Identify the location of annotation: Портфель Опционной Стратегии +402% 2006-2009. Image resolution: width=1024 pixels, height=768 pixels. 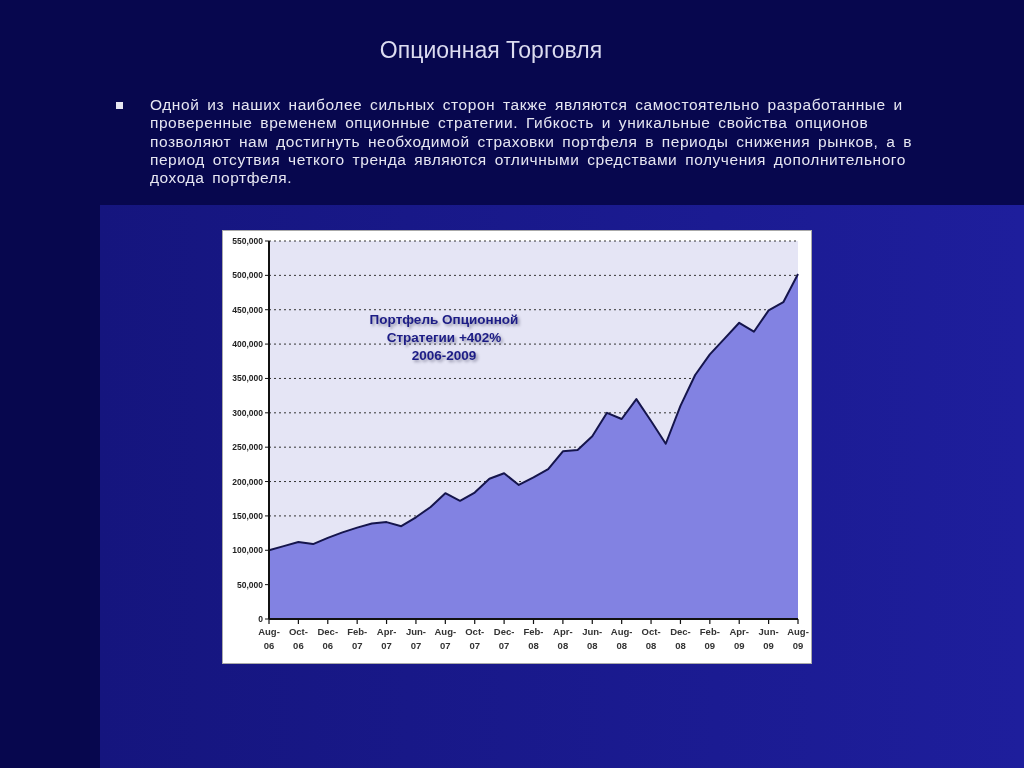
(444, 337).